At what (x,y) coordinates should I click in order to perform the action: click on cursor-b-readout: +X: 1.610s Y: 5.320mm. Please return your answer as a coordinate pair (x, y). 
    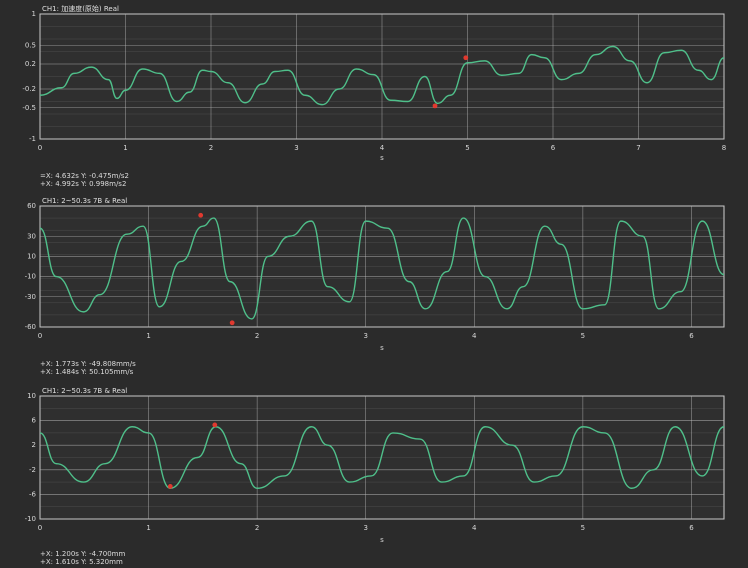
    Looking at the image, I should click on (81, 562).